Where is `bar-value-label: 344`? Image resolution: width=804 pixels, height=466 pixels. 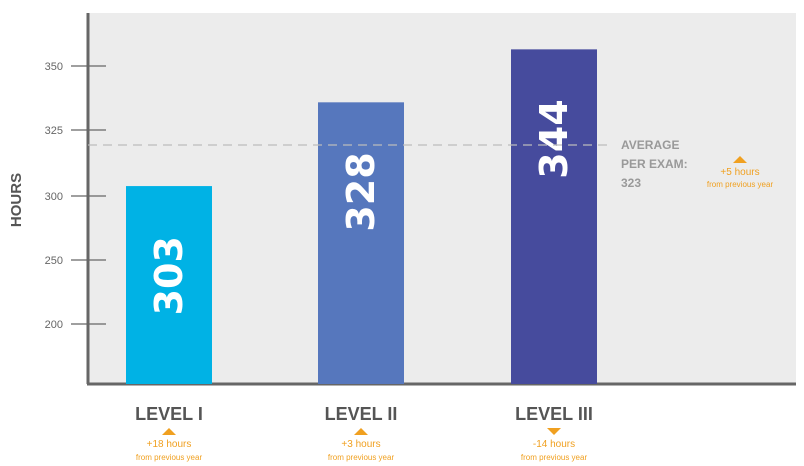
bar-value-label: 344 is located at coordinates (554, 138).